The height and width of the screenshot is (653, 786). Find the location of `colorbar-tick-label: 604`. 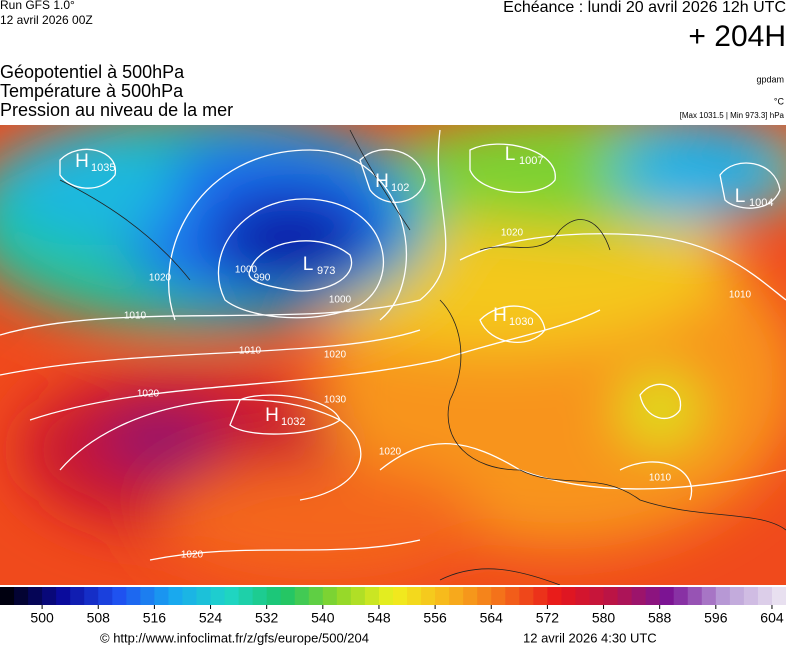

colorbar-tick-label: 604 is located at coordinates (772, 618).